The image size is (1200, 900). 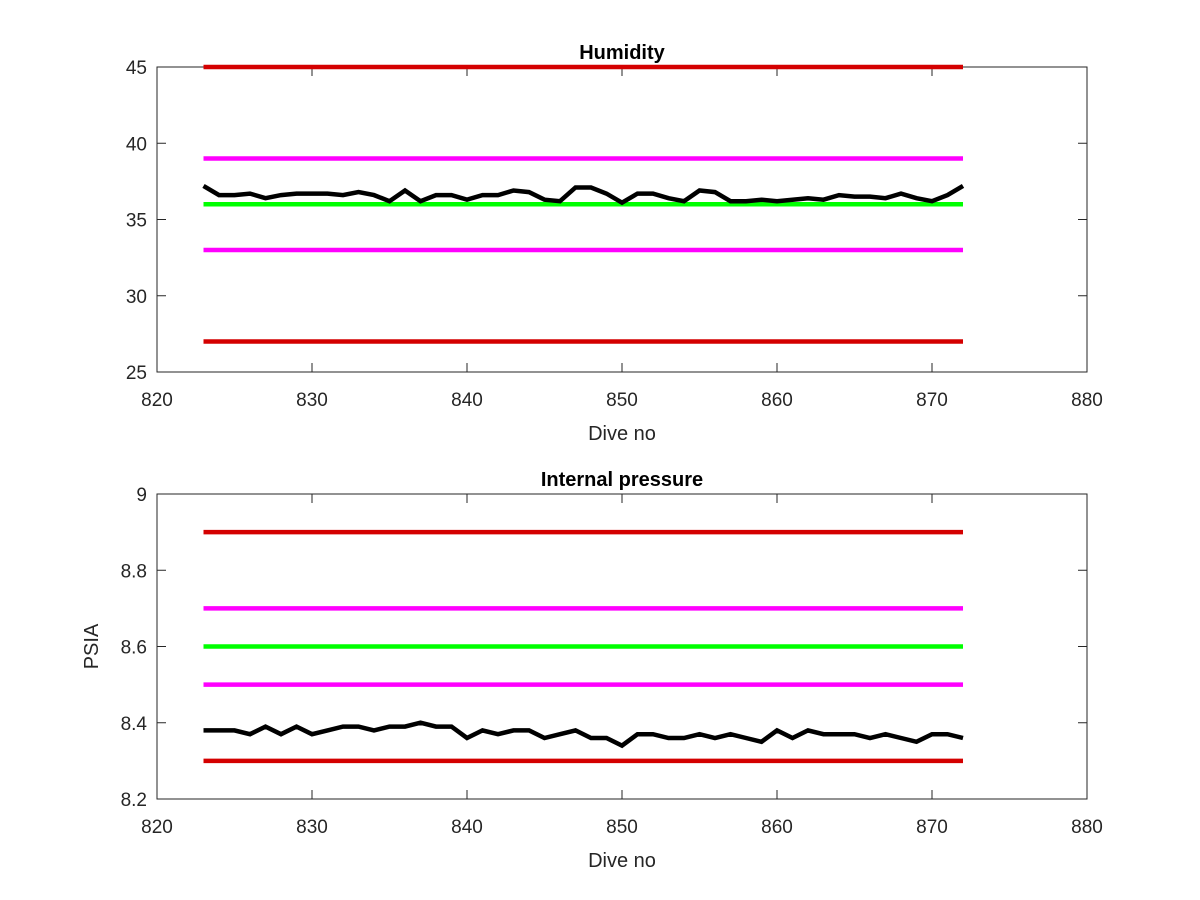 What do you see at coordinates (622, 53) in the screenshot?
I see `humidity-title: Humidity` at bounding box center [622, 53].